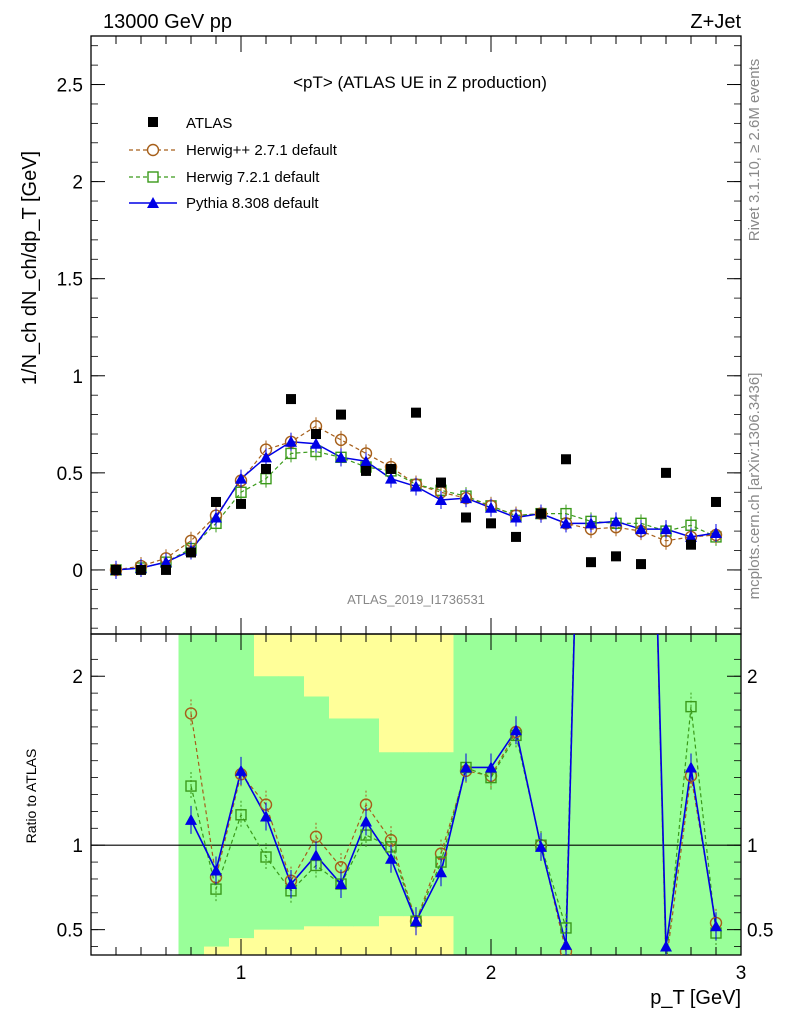 The image size is (786, 1024). Describe the element at coordinates (70, 931) in the screenshot. I see `ratio-ytick-label-left: 0.5` at that location.